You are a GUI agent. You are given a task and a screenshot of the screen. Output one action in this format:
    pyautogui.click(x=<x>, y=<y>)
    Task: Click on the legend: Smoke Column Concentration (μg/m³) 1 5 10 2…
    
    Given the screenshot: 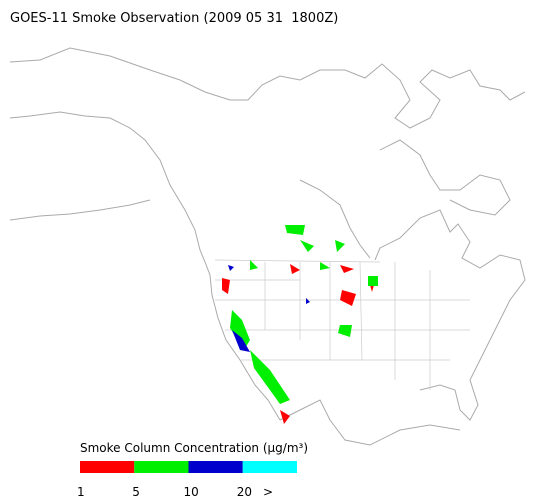 What is the action you would take?
    pyautogui.click(x=192, y=470)
    